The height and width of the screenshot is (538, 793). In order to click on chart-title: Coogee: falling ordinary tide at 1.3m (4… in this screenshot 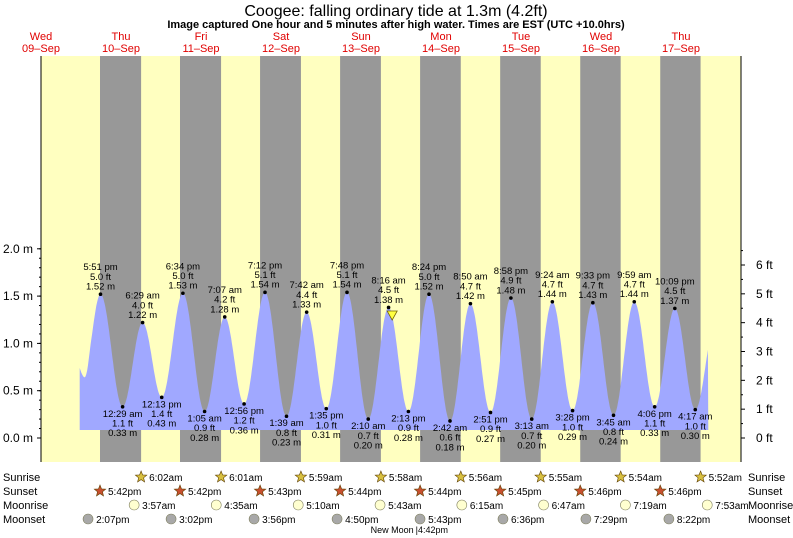, I will do `click(395, 11)`.